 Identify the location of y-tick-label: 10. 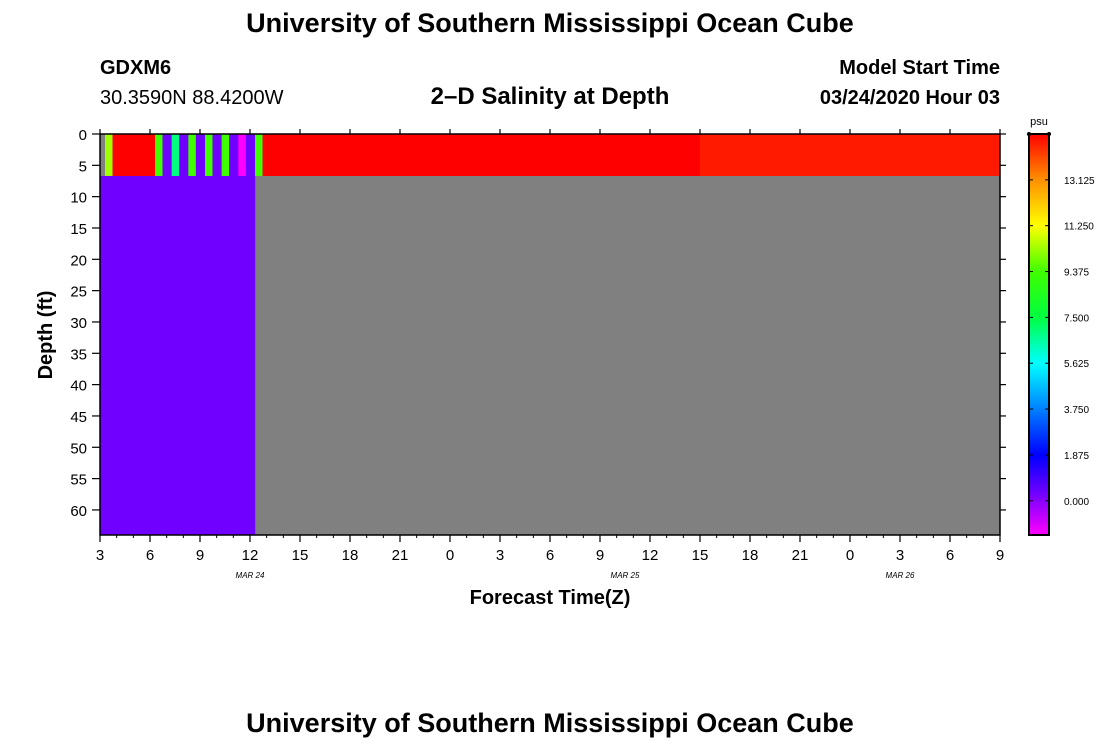
(78, 198).